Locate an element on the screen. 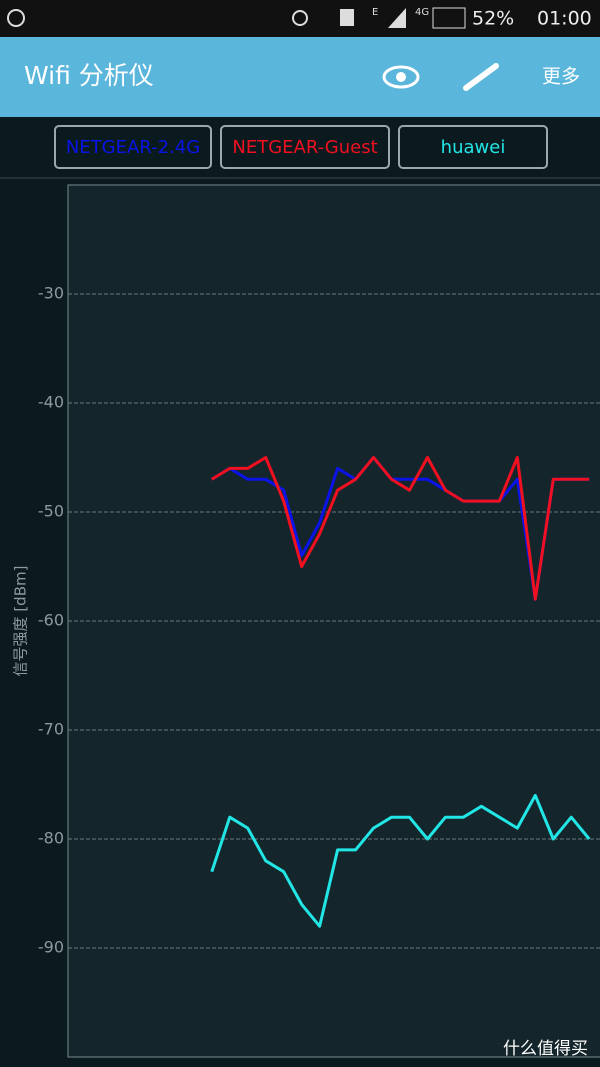 This screenshot has height=1067, width=600. series-button-label: huawei is located at coordinates (473, 147).